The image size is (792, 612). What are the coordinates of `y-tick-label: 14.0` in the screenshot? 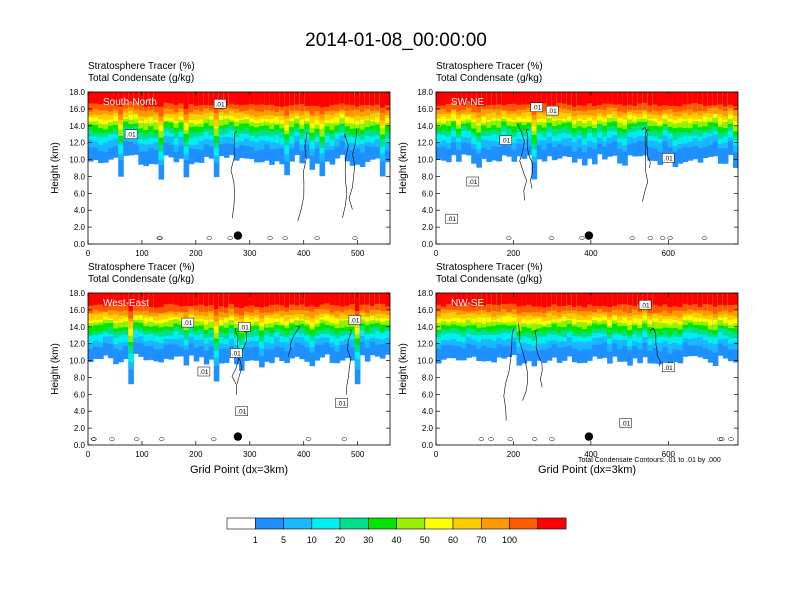 It's located at (425, 126).